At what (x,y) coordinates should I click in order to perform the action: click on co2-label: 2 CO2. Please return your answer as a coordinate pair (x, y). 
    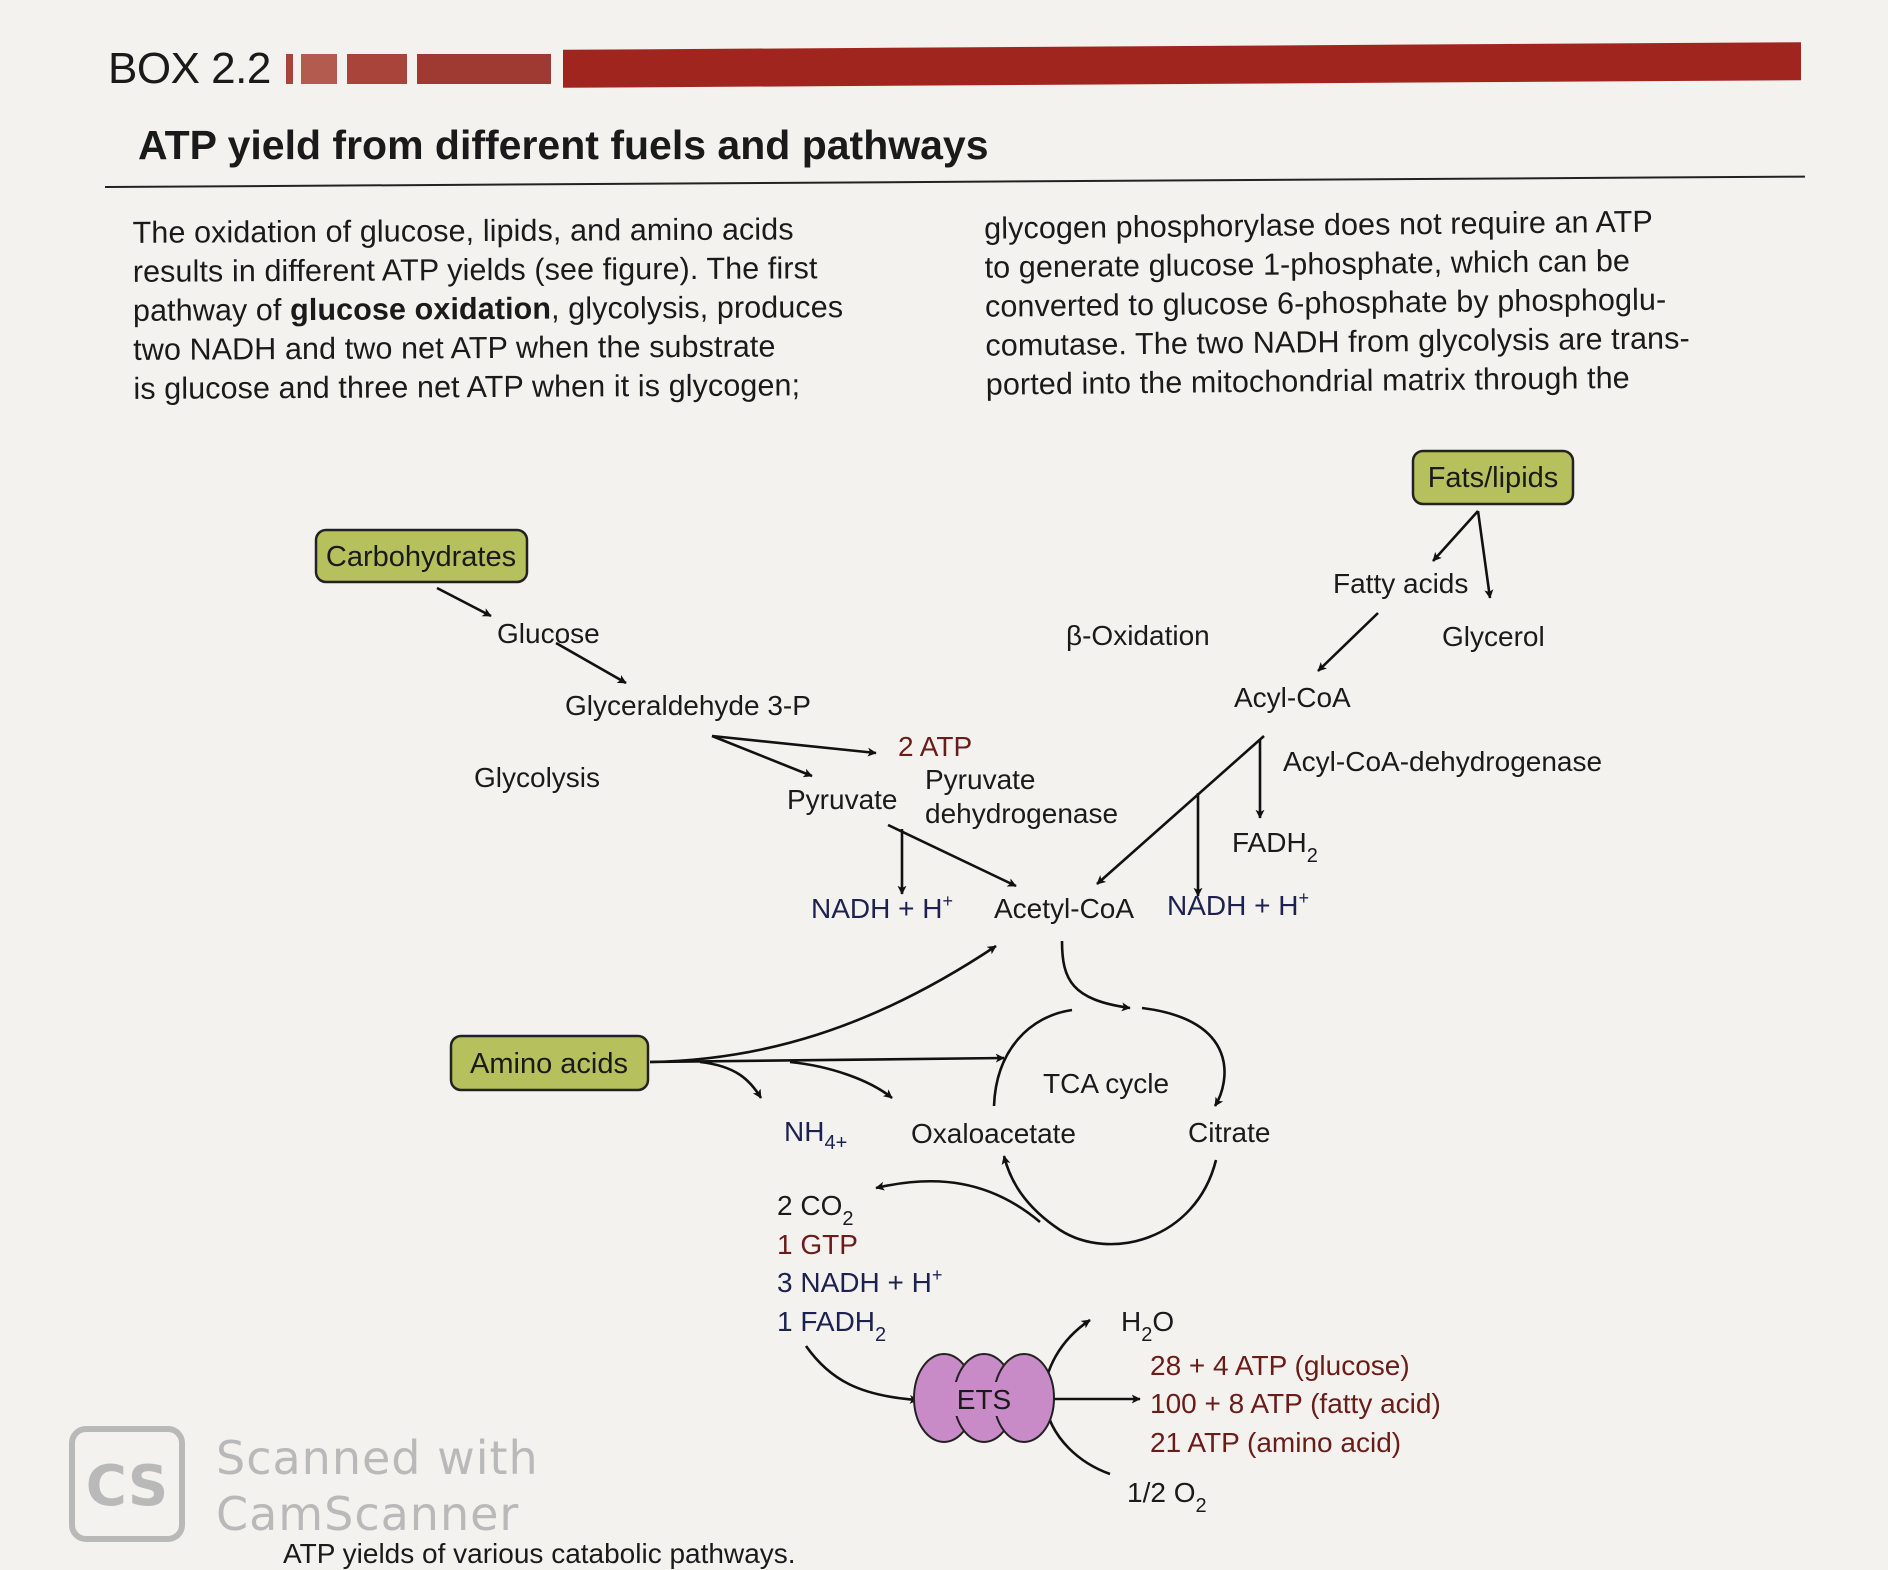
    Looking at the image, I should click on (815, 1210).